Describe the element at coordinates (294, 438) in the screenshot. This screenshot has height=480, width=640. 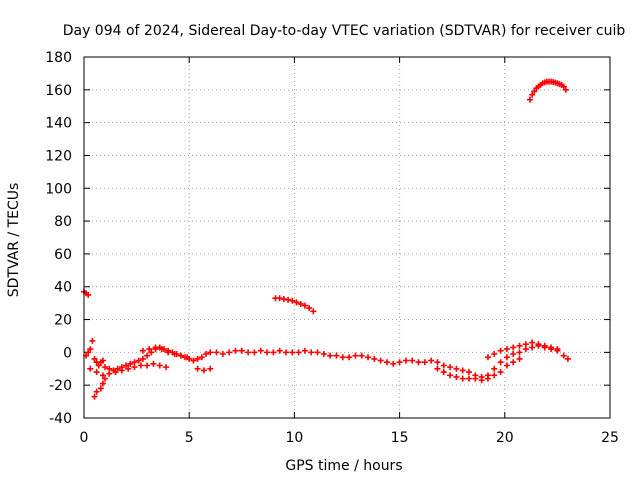
I see `x-tick-label: 10` at that location.